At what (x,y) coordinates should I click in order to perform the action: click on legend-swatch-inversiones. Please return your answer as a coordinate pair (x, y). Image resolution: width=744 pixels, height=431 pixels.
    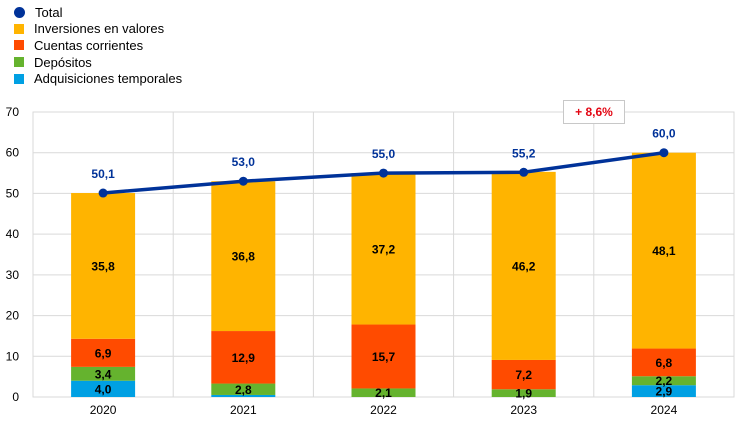
    Looking at the image, I should click on (19, 28).